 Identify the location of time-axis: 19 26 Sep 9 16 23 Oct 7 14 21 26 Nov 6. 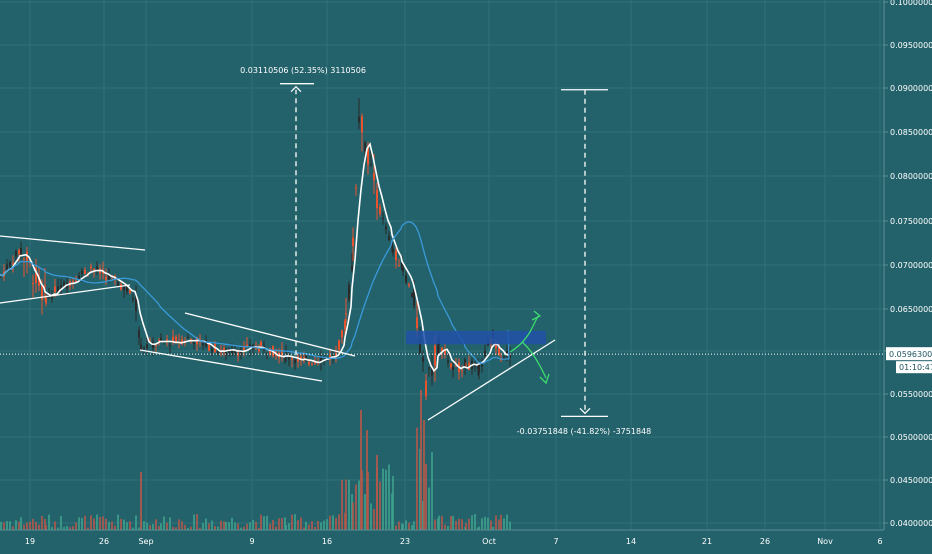
(466, 539).